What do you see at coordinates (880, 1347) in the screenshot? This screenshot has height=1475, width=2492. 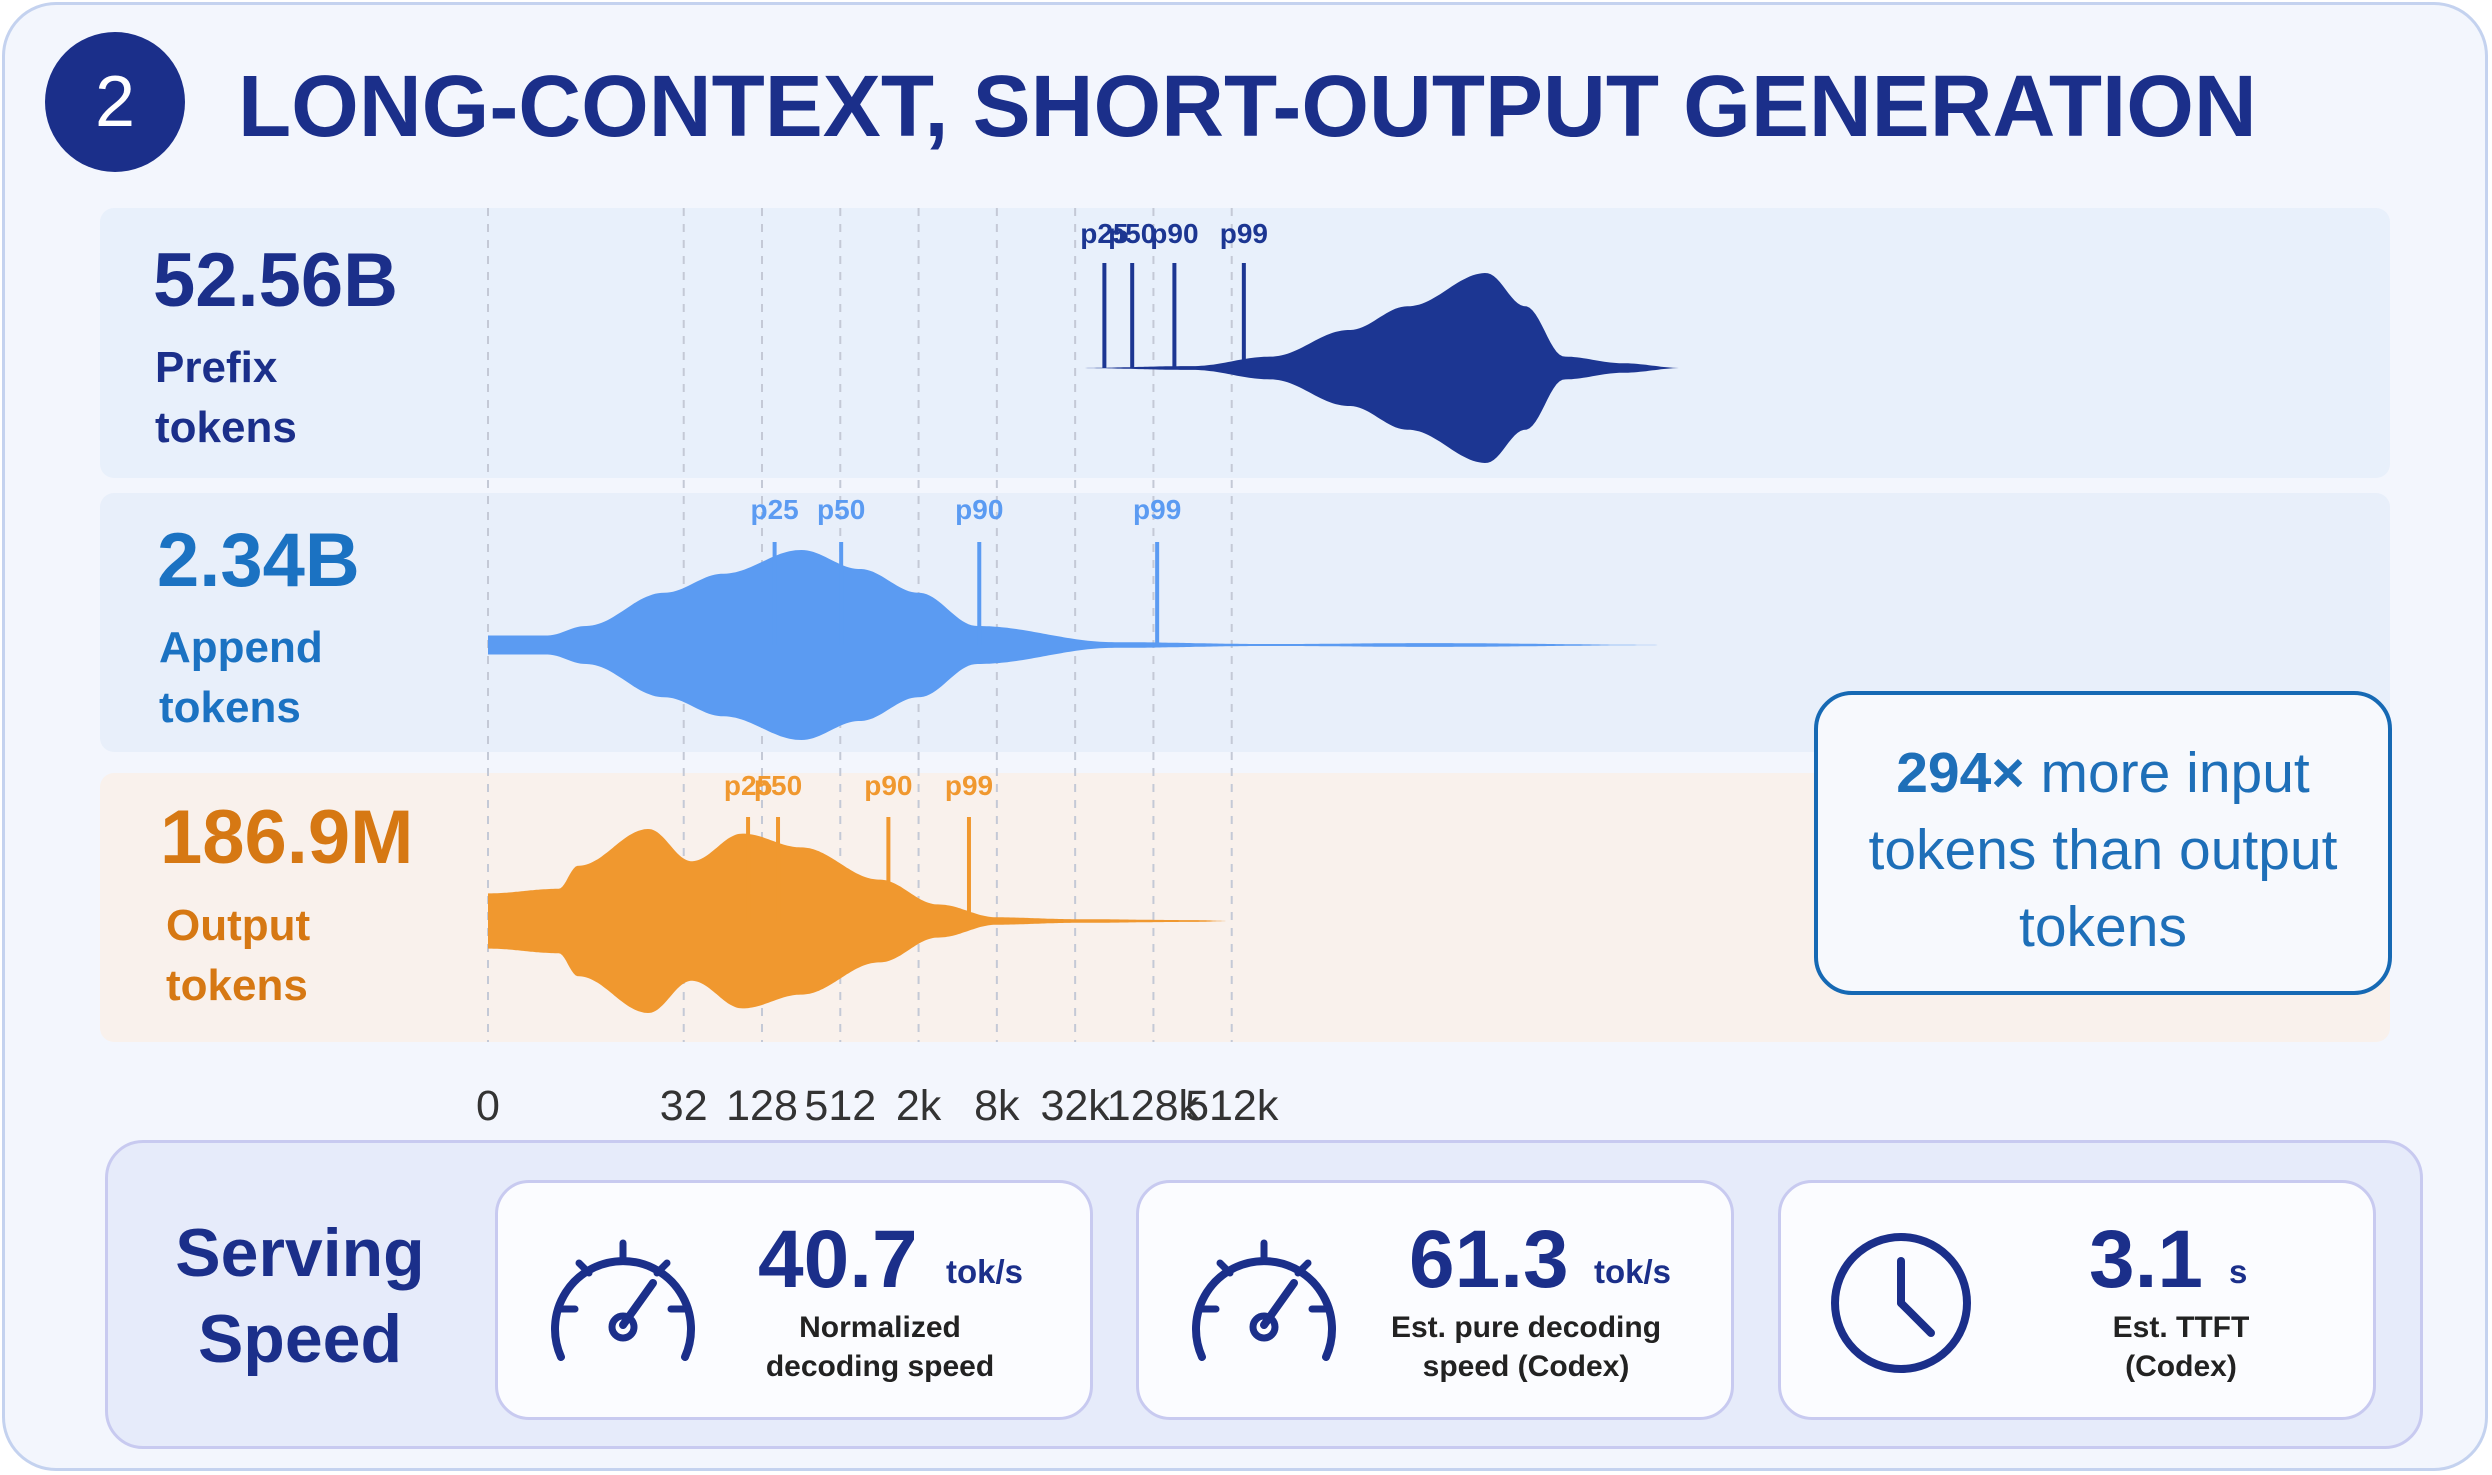 I see `metric-description: Normalized decoding speed` at bounding box center [880, 1347].